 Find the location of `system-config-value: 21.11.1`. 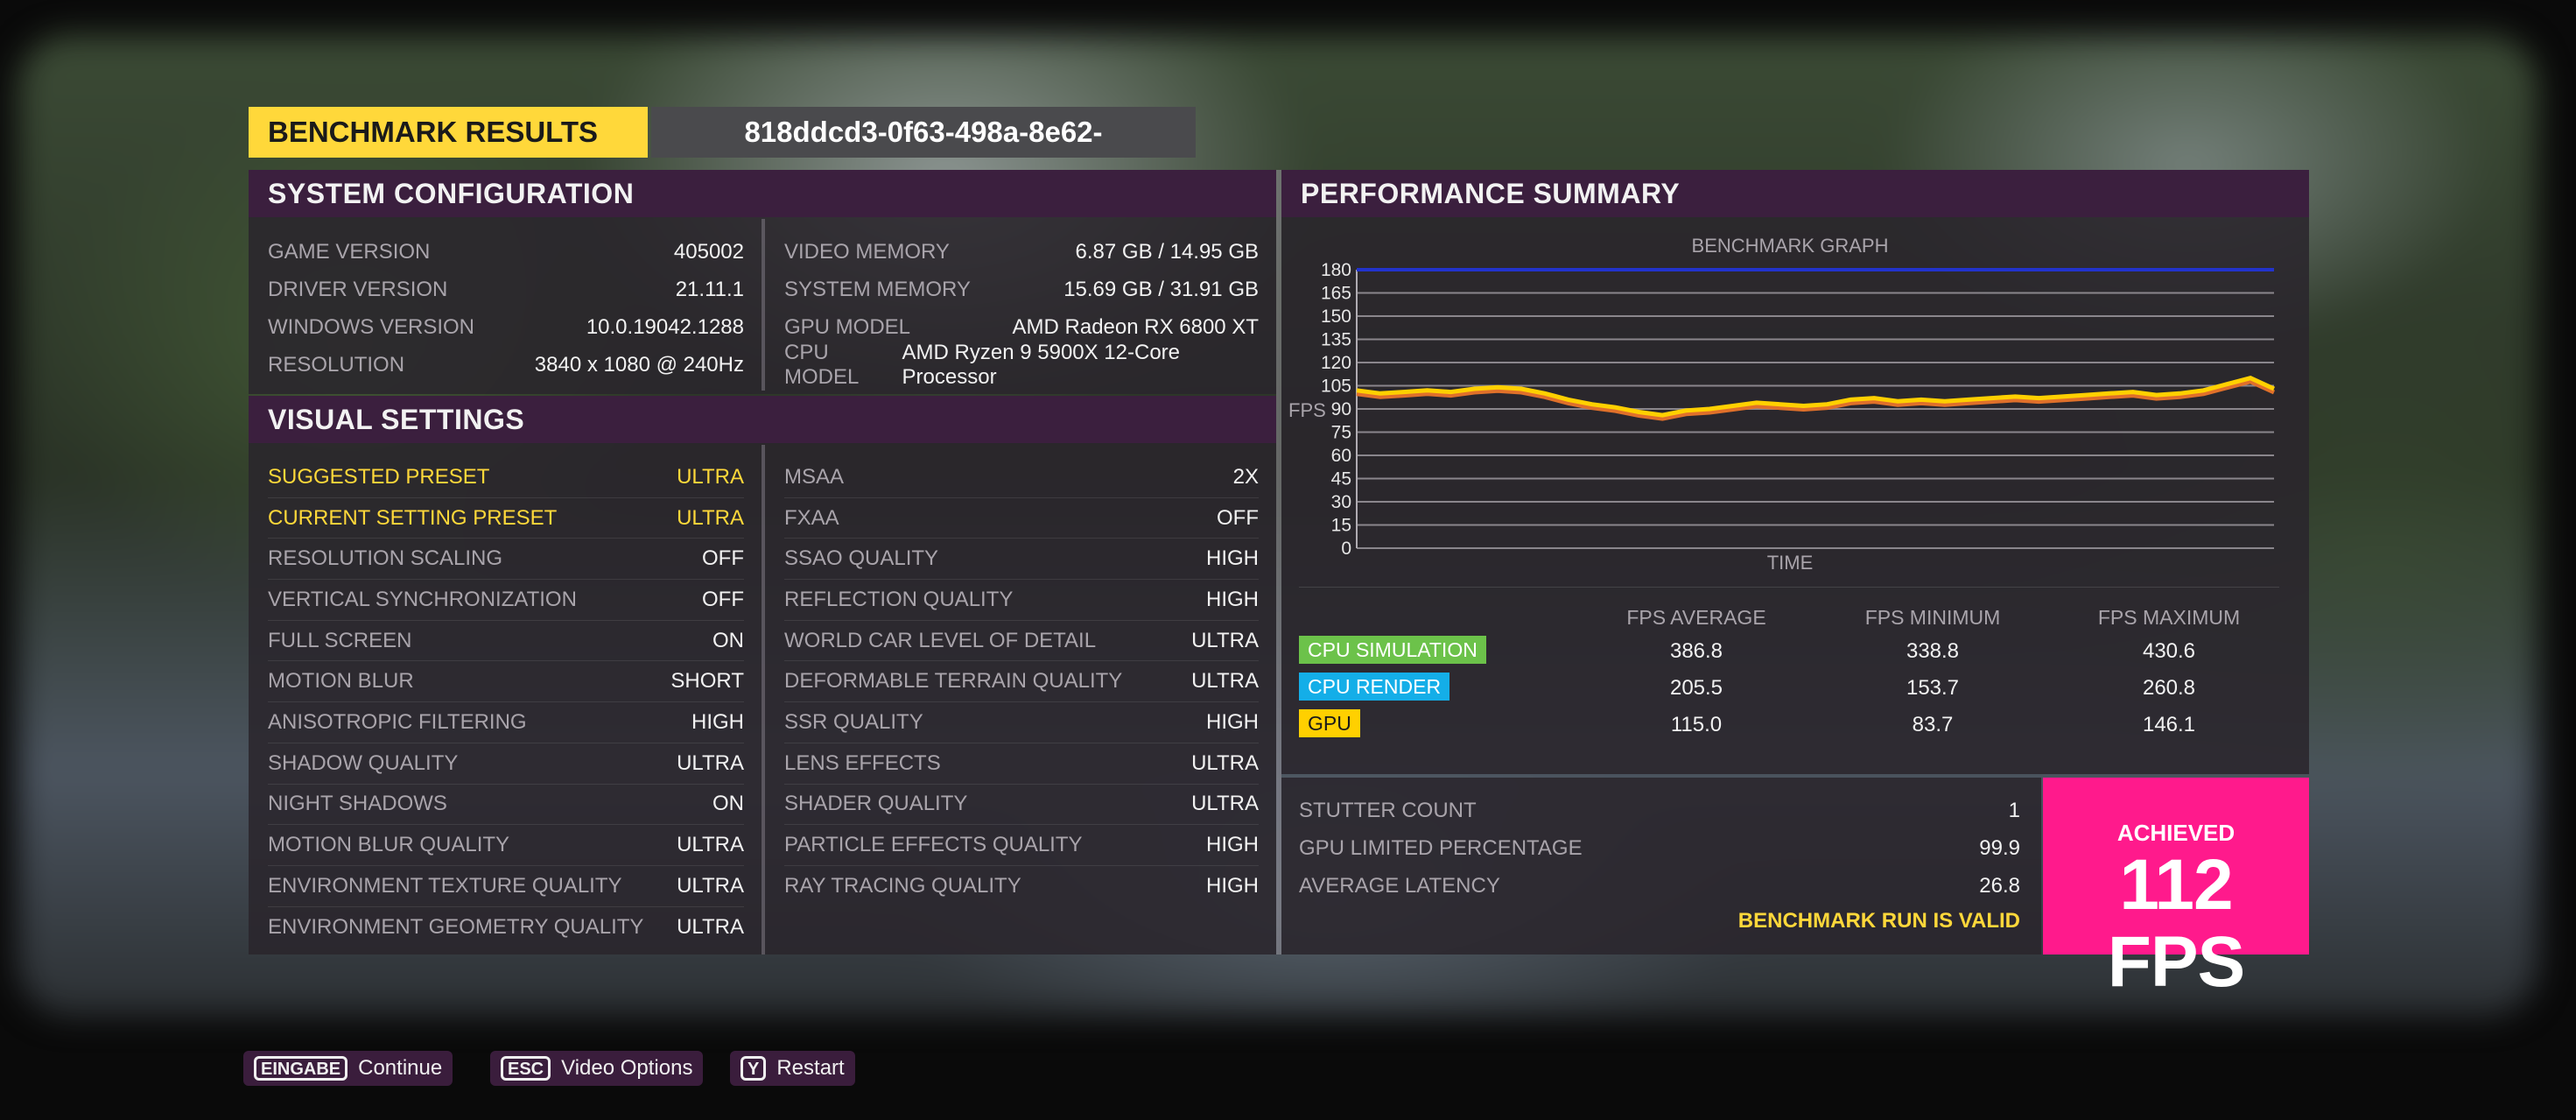

system-config-value: 21.11.1 is located at coordinates (709, 289).